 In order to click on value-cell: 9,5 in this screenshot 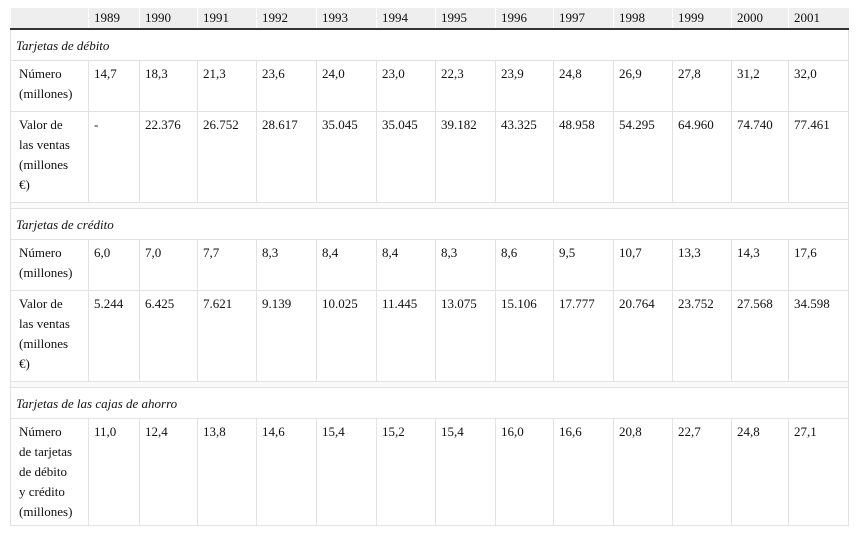, I will do `click(583, 265)`.